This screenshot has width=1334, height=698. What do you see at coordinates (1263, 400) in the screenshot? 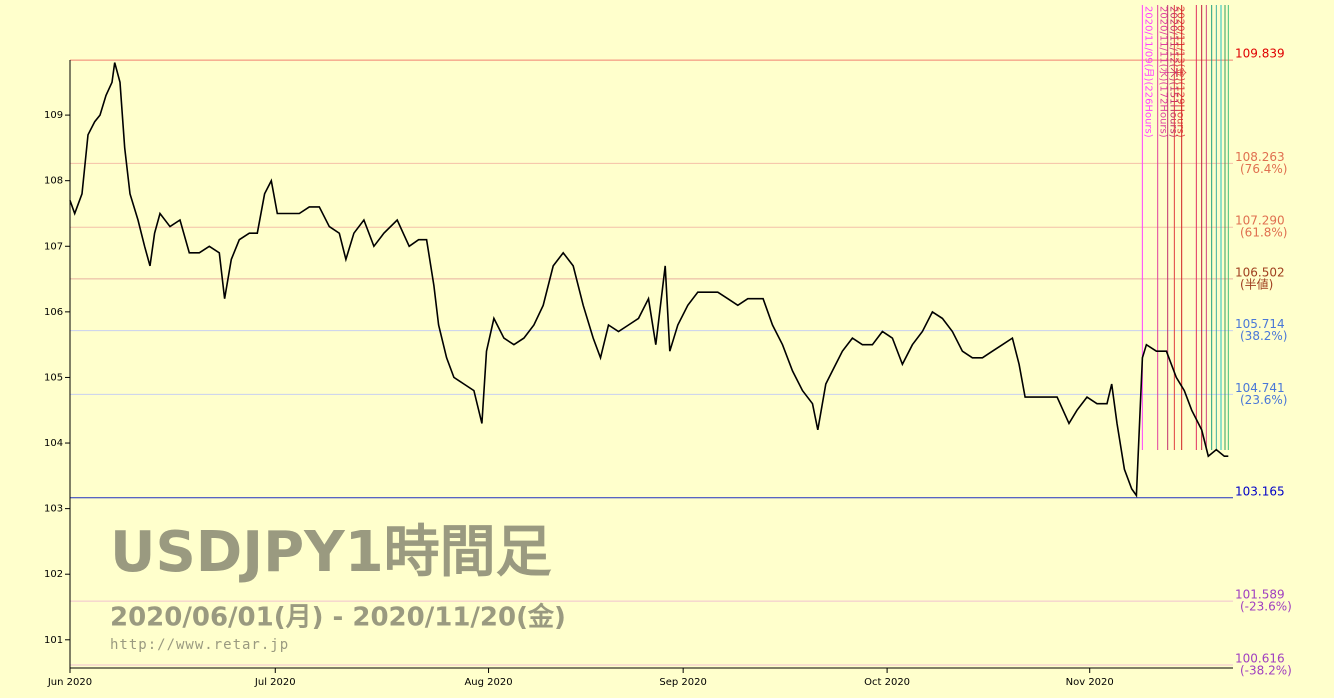
I see `level-note: (23.6%)` at bounding box center [1263, 400].